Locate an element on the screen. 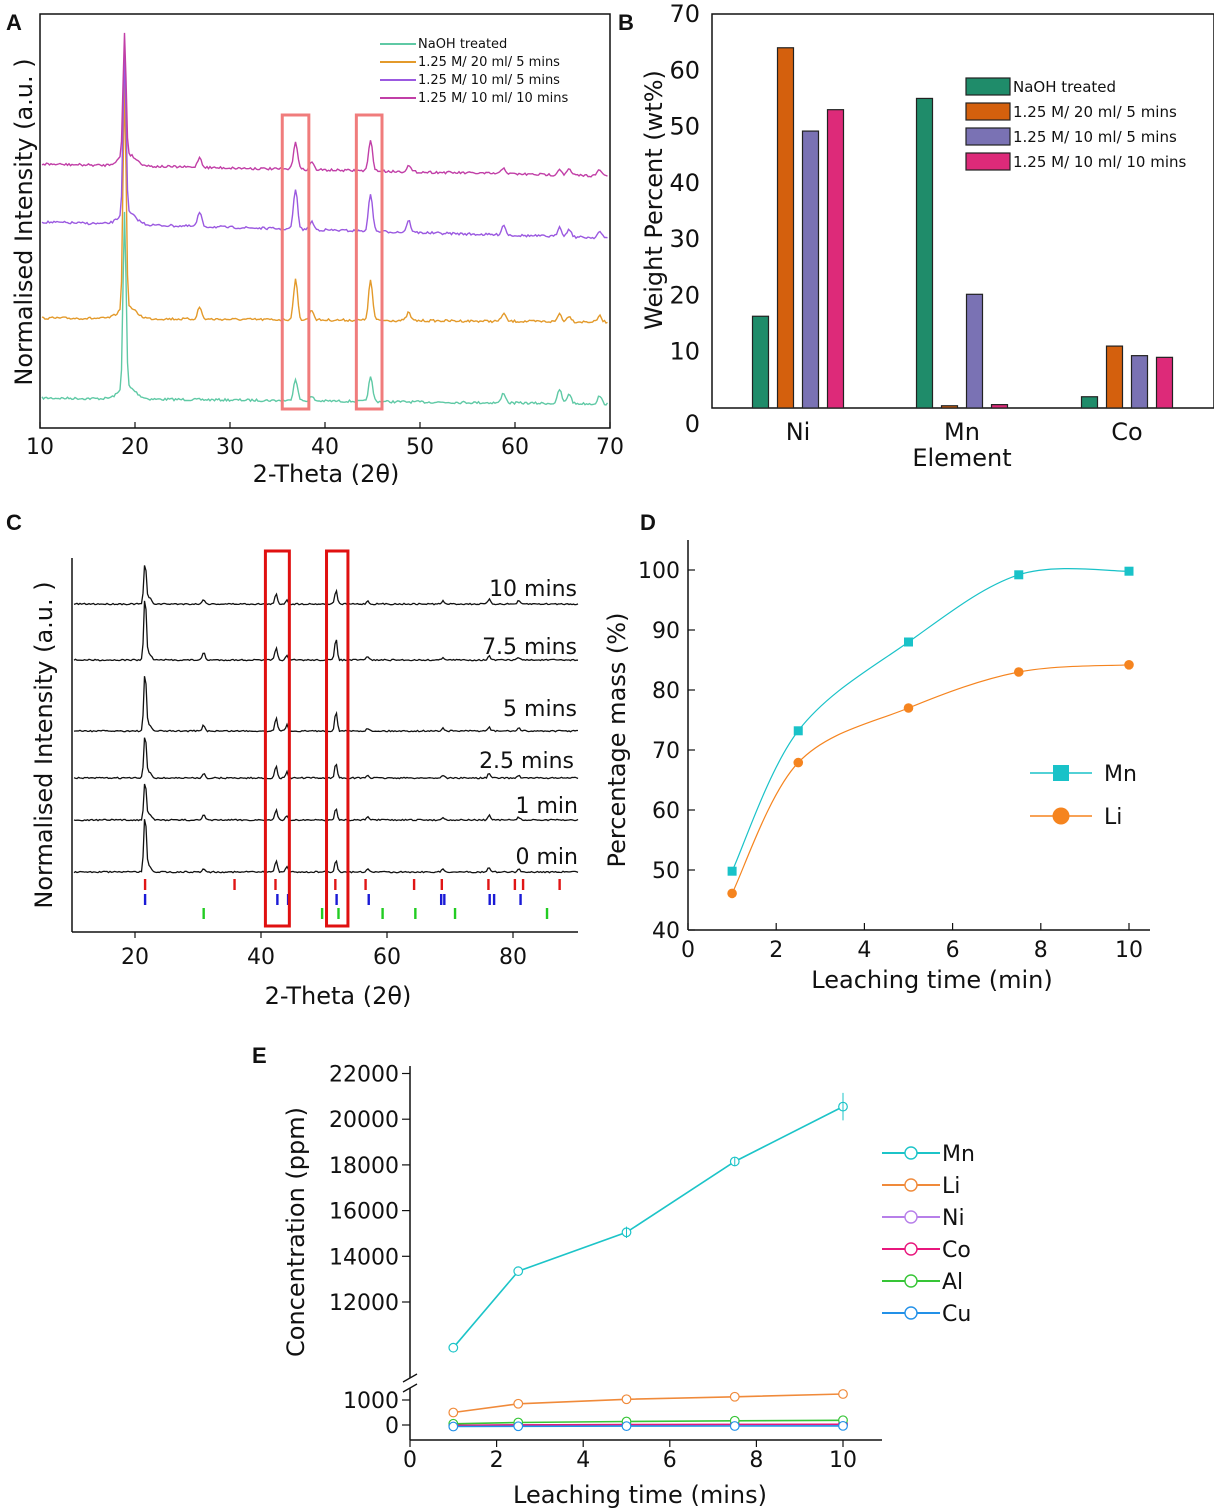 The width and height of the screenshot is (1214, 1511). panel-a-x-tick-label: 50 is located at coordinates (420, 447).